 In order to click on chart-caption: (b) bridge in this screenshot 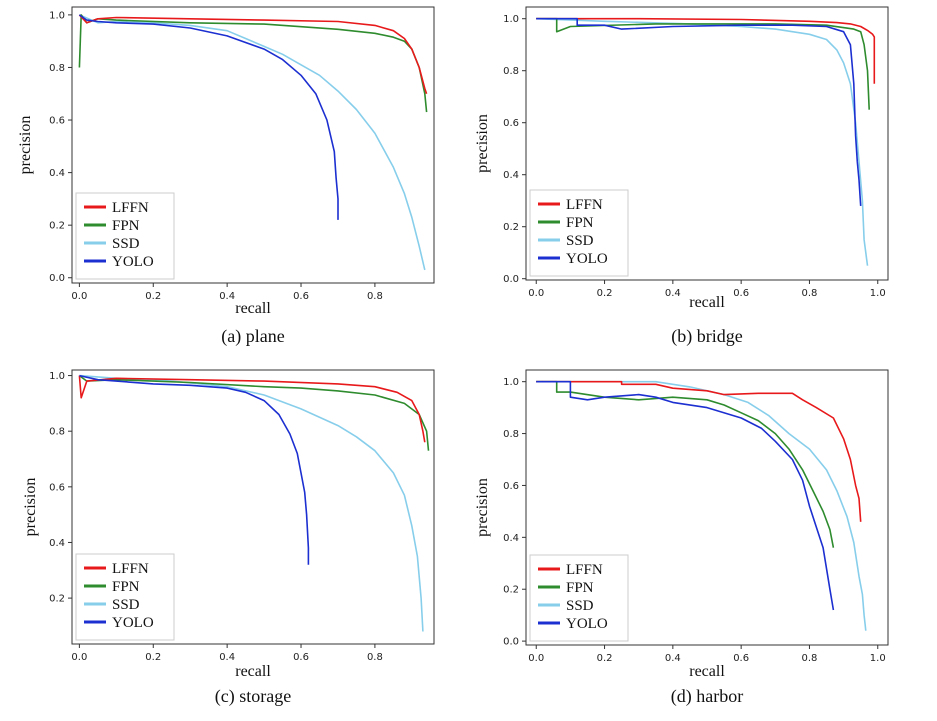, I will do `click(706, 336)`.